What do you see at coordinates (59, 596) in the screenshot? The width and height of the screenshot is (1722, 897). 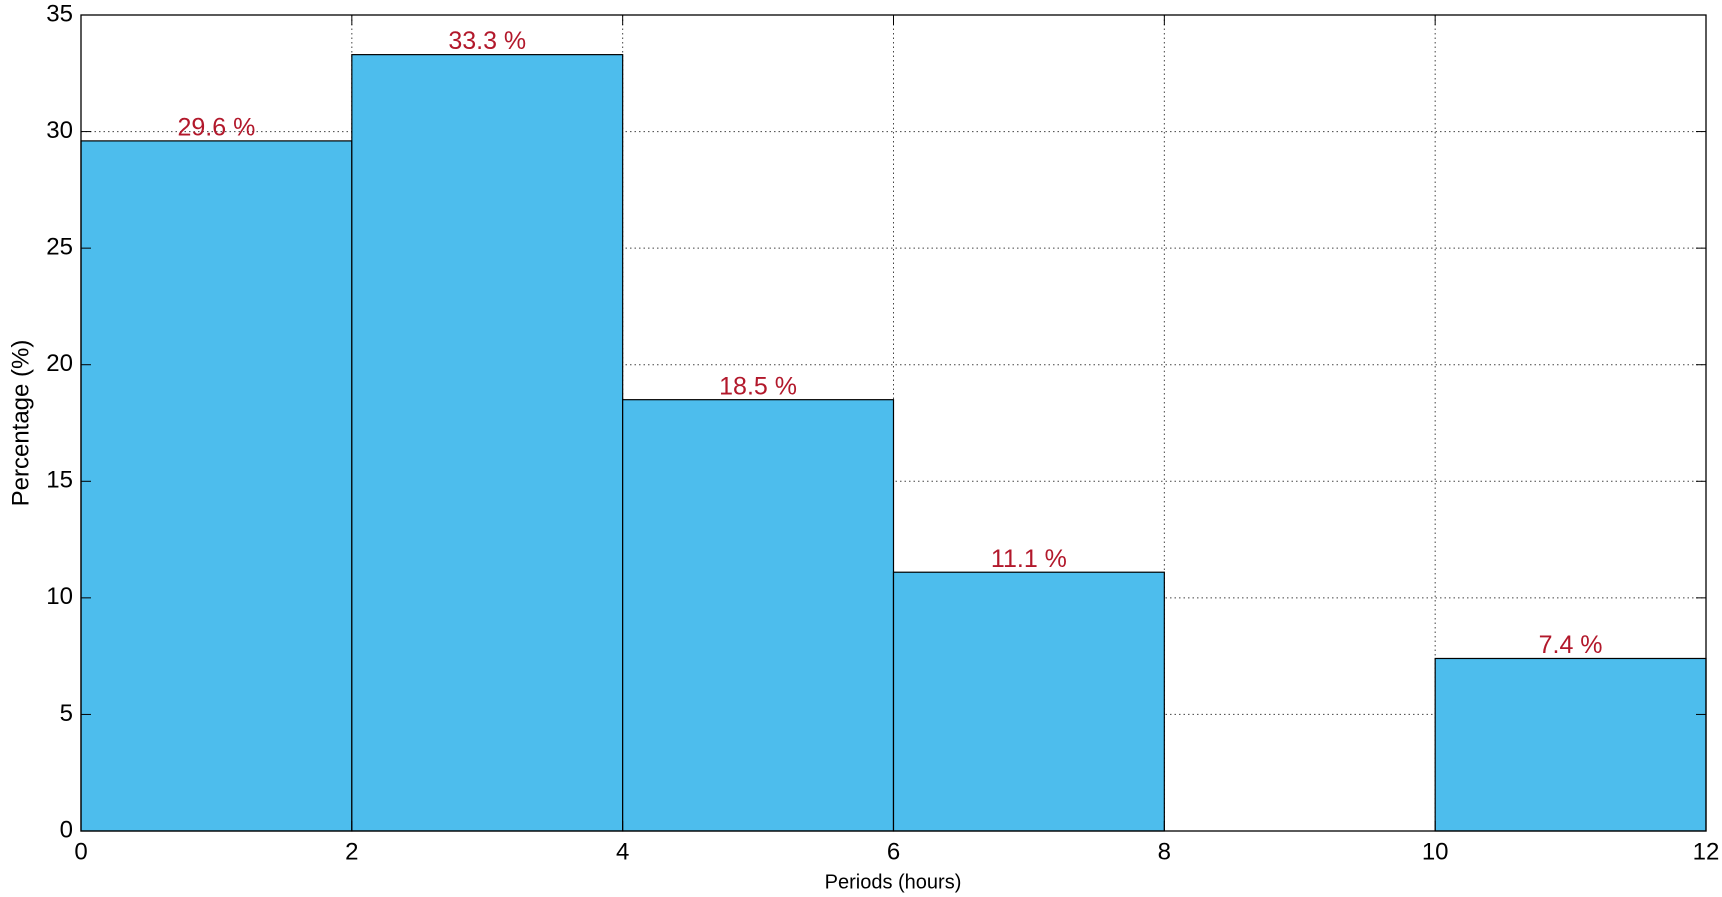 I see `y-tick-label: 10` at bounding box center [59, 596].